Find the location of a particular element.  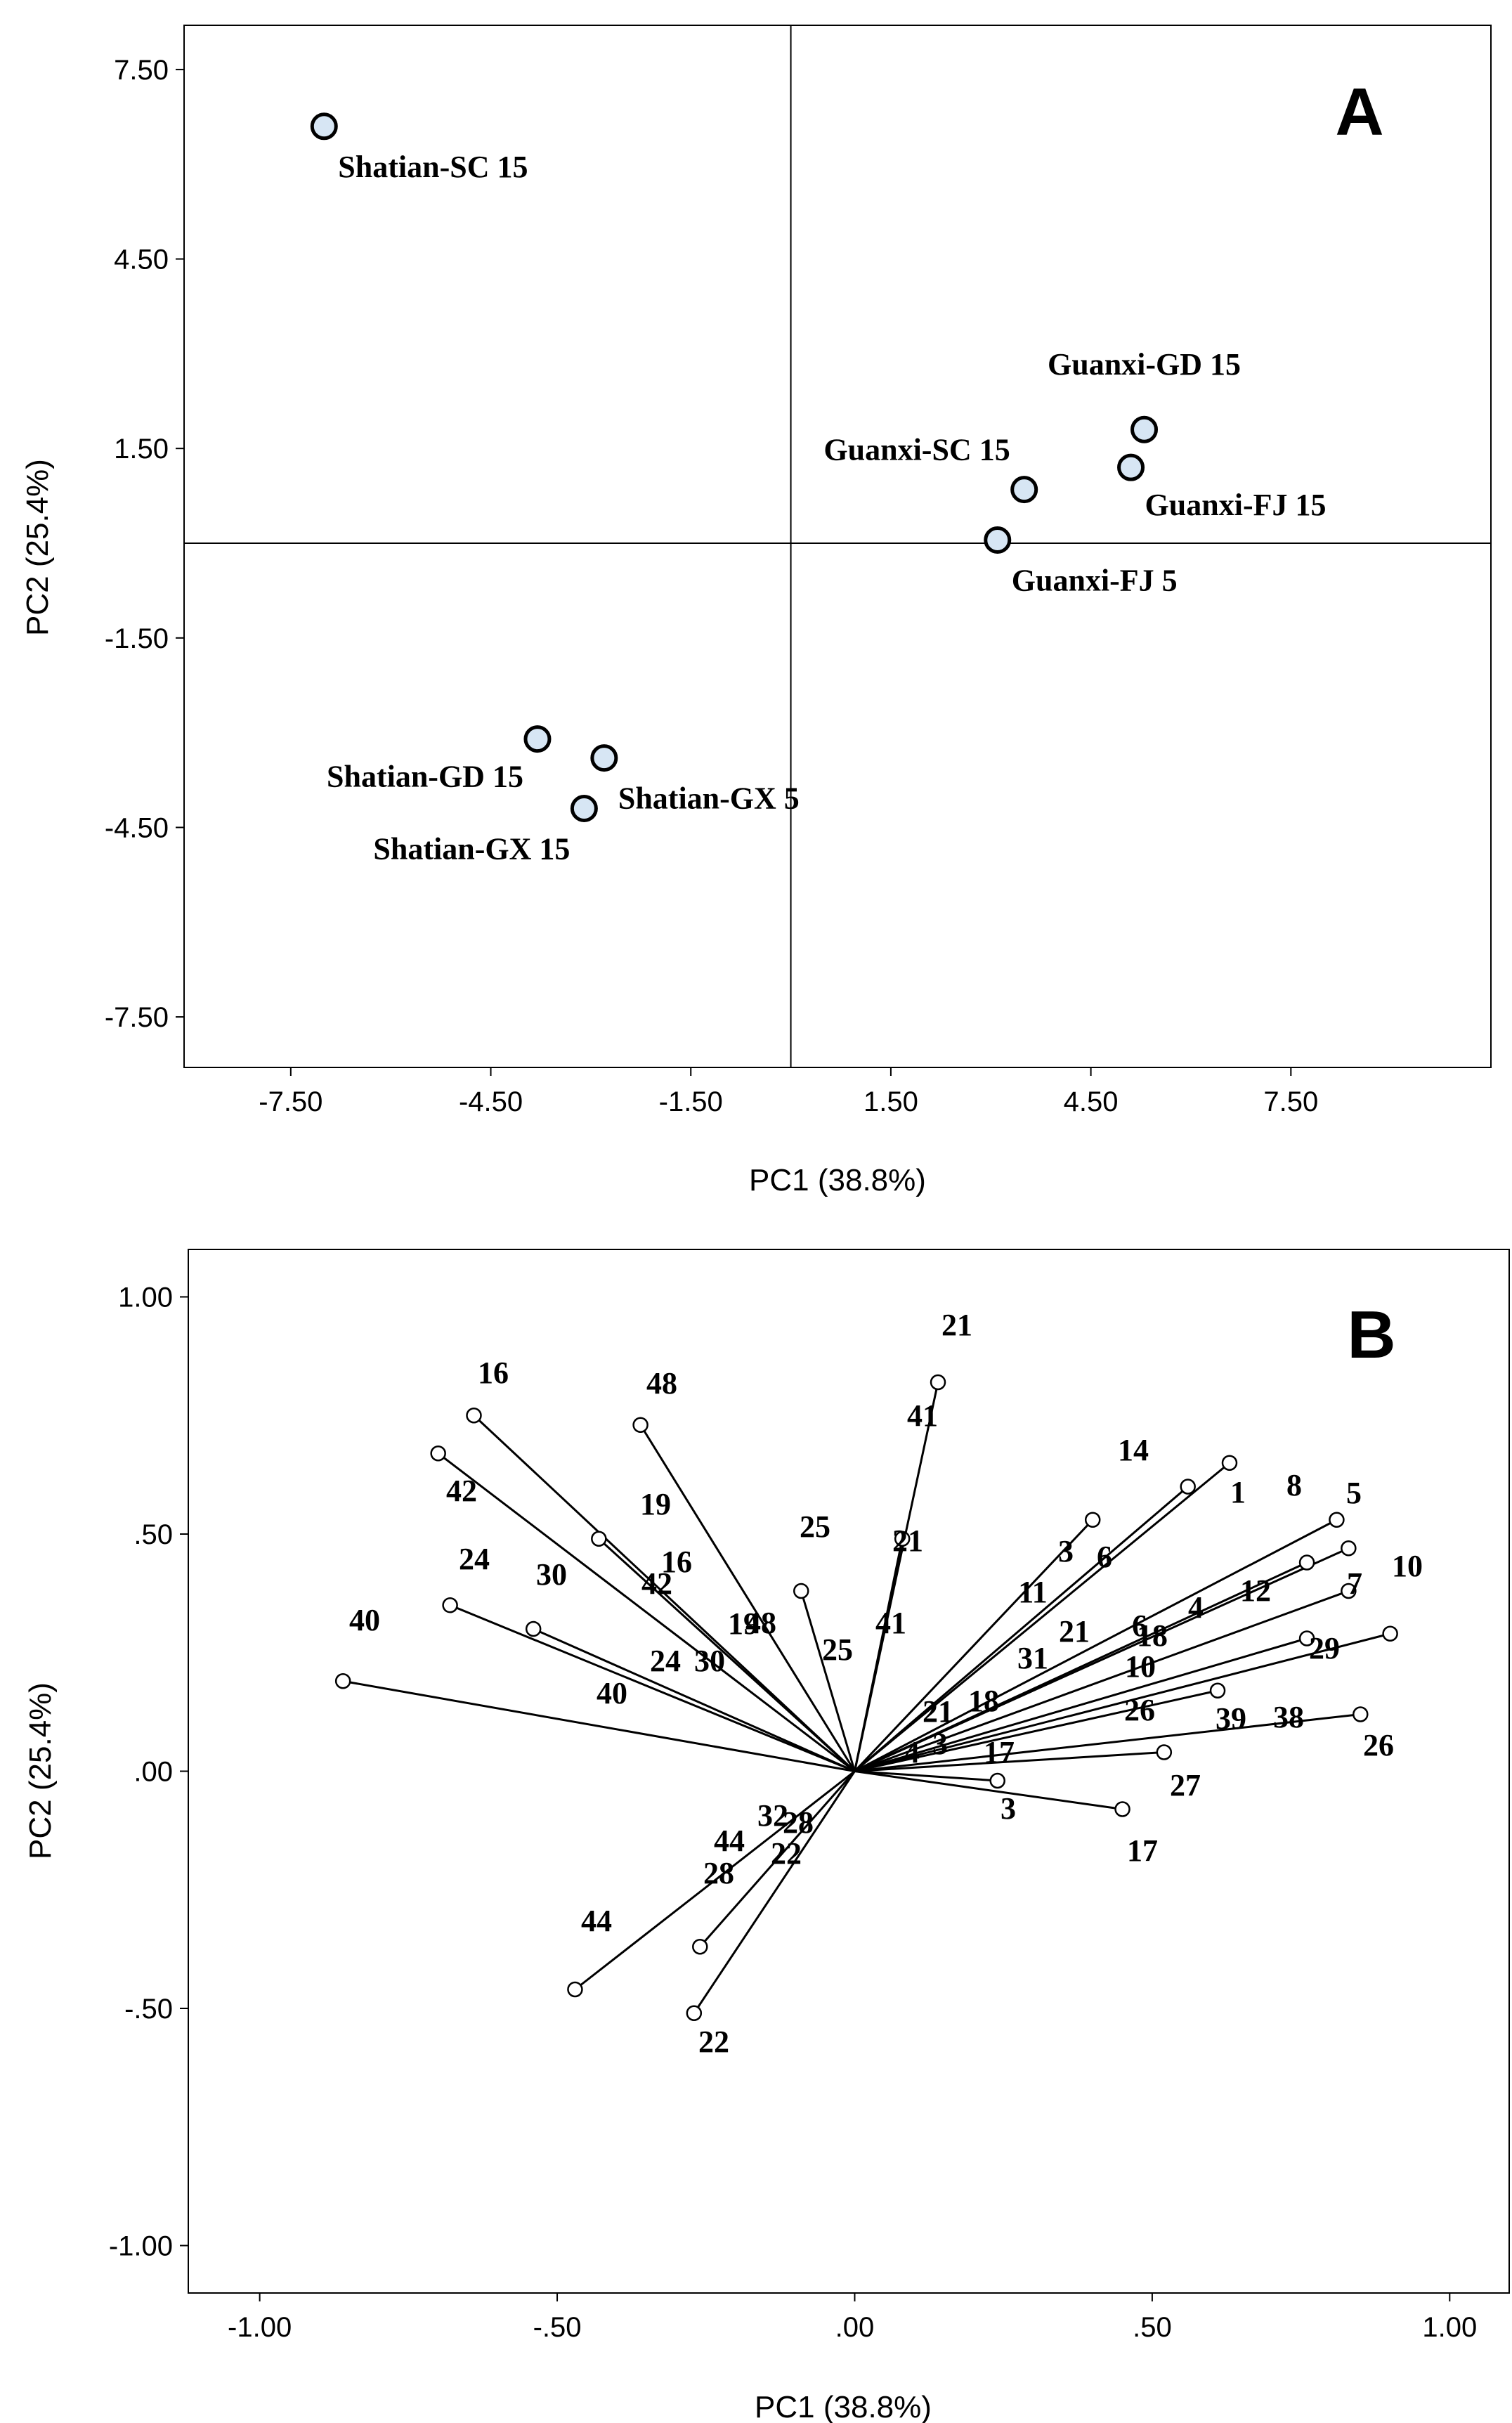

loading-label: 7 is located at coordinates (1354, 1584).